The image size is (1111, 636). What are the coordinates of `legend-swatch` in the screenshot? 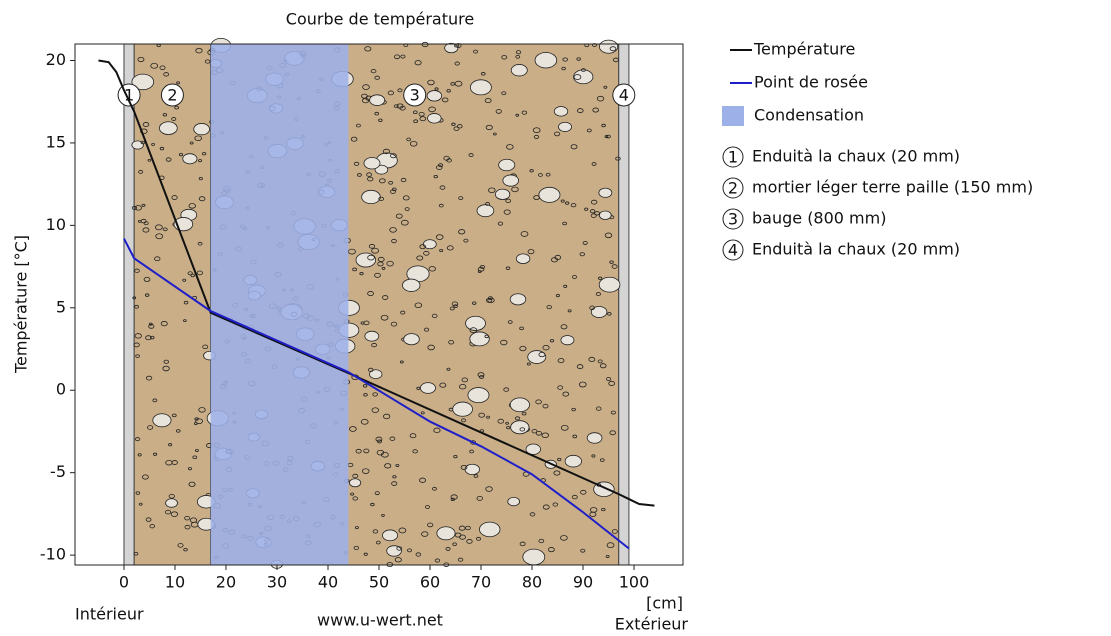 It's located at (733, 116).